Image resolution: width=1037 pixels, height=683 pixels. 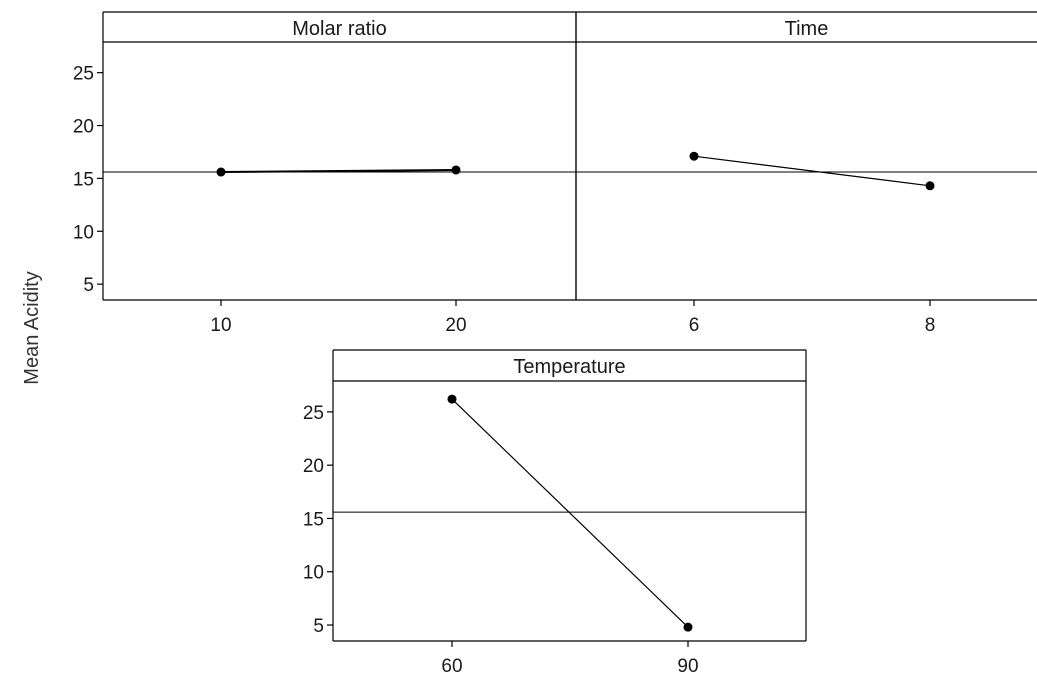 What do you see at coordinates (807, 29) in the screenshot?
I see `panel-title: Time` at bounding box center [807, 29].